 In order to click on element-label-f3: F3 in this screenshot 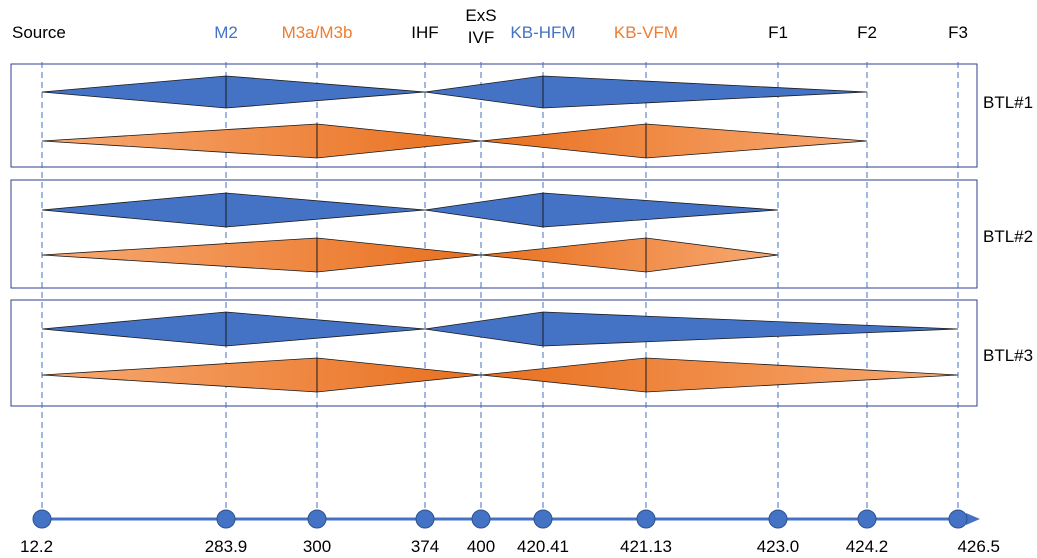, I will do `click(958, 32)`.